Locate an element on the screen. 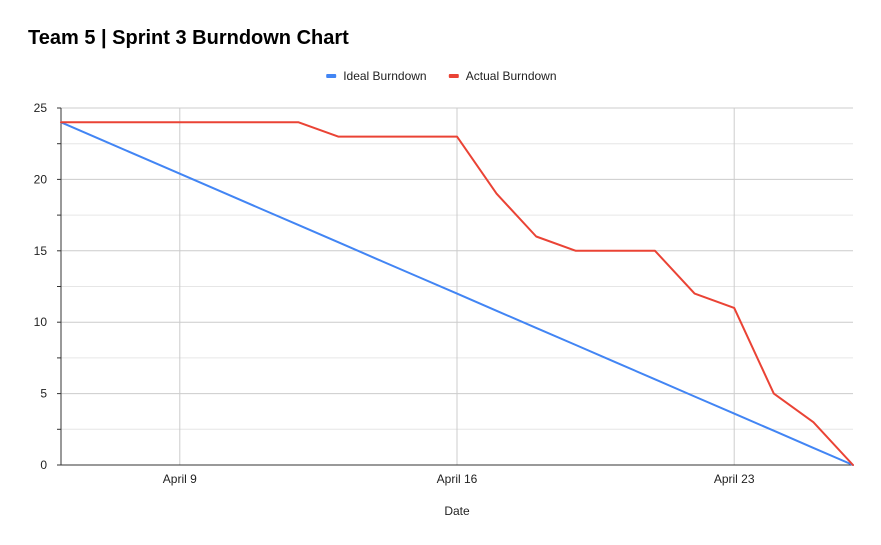 The height and width of the screenshot is (545, 881). legend-item-actual: Actual Burndown is located at coordinates (502, 76).